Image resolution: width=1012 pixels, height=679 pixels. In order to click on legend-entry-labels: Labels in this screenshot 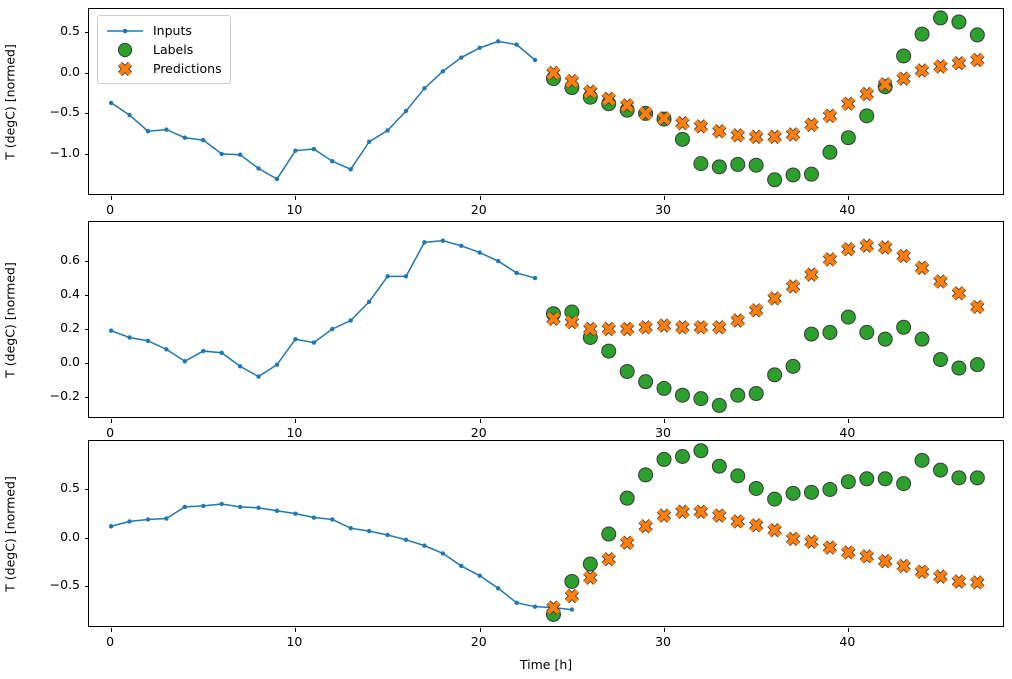, I will do `click(163, 49)`.